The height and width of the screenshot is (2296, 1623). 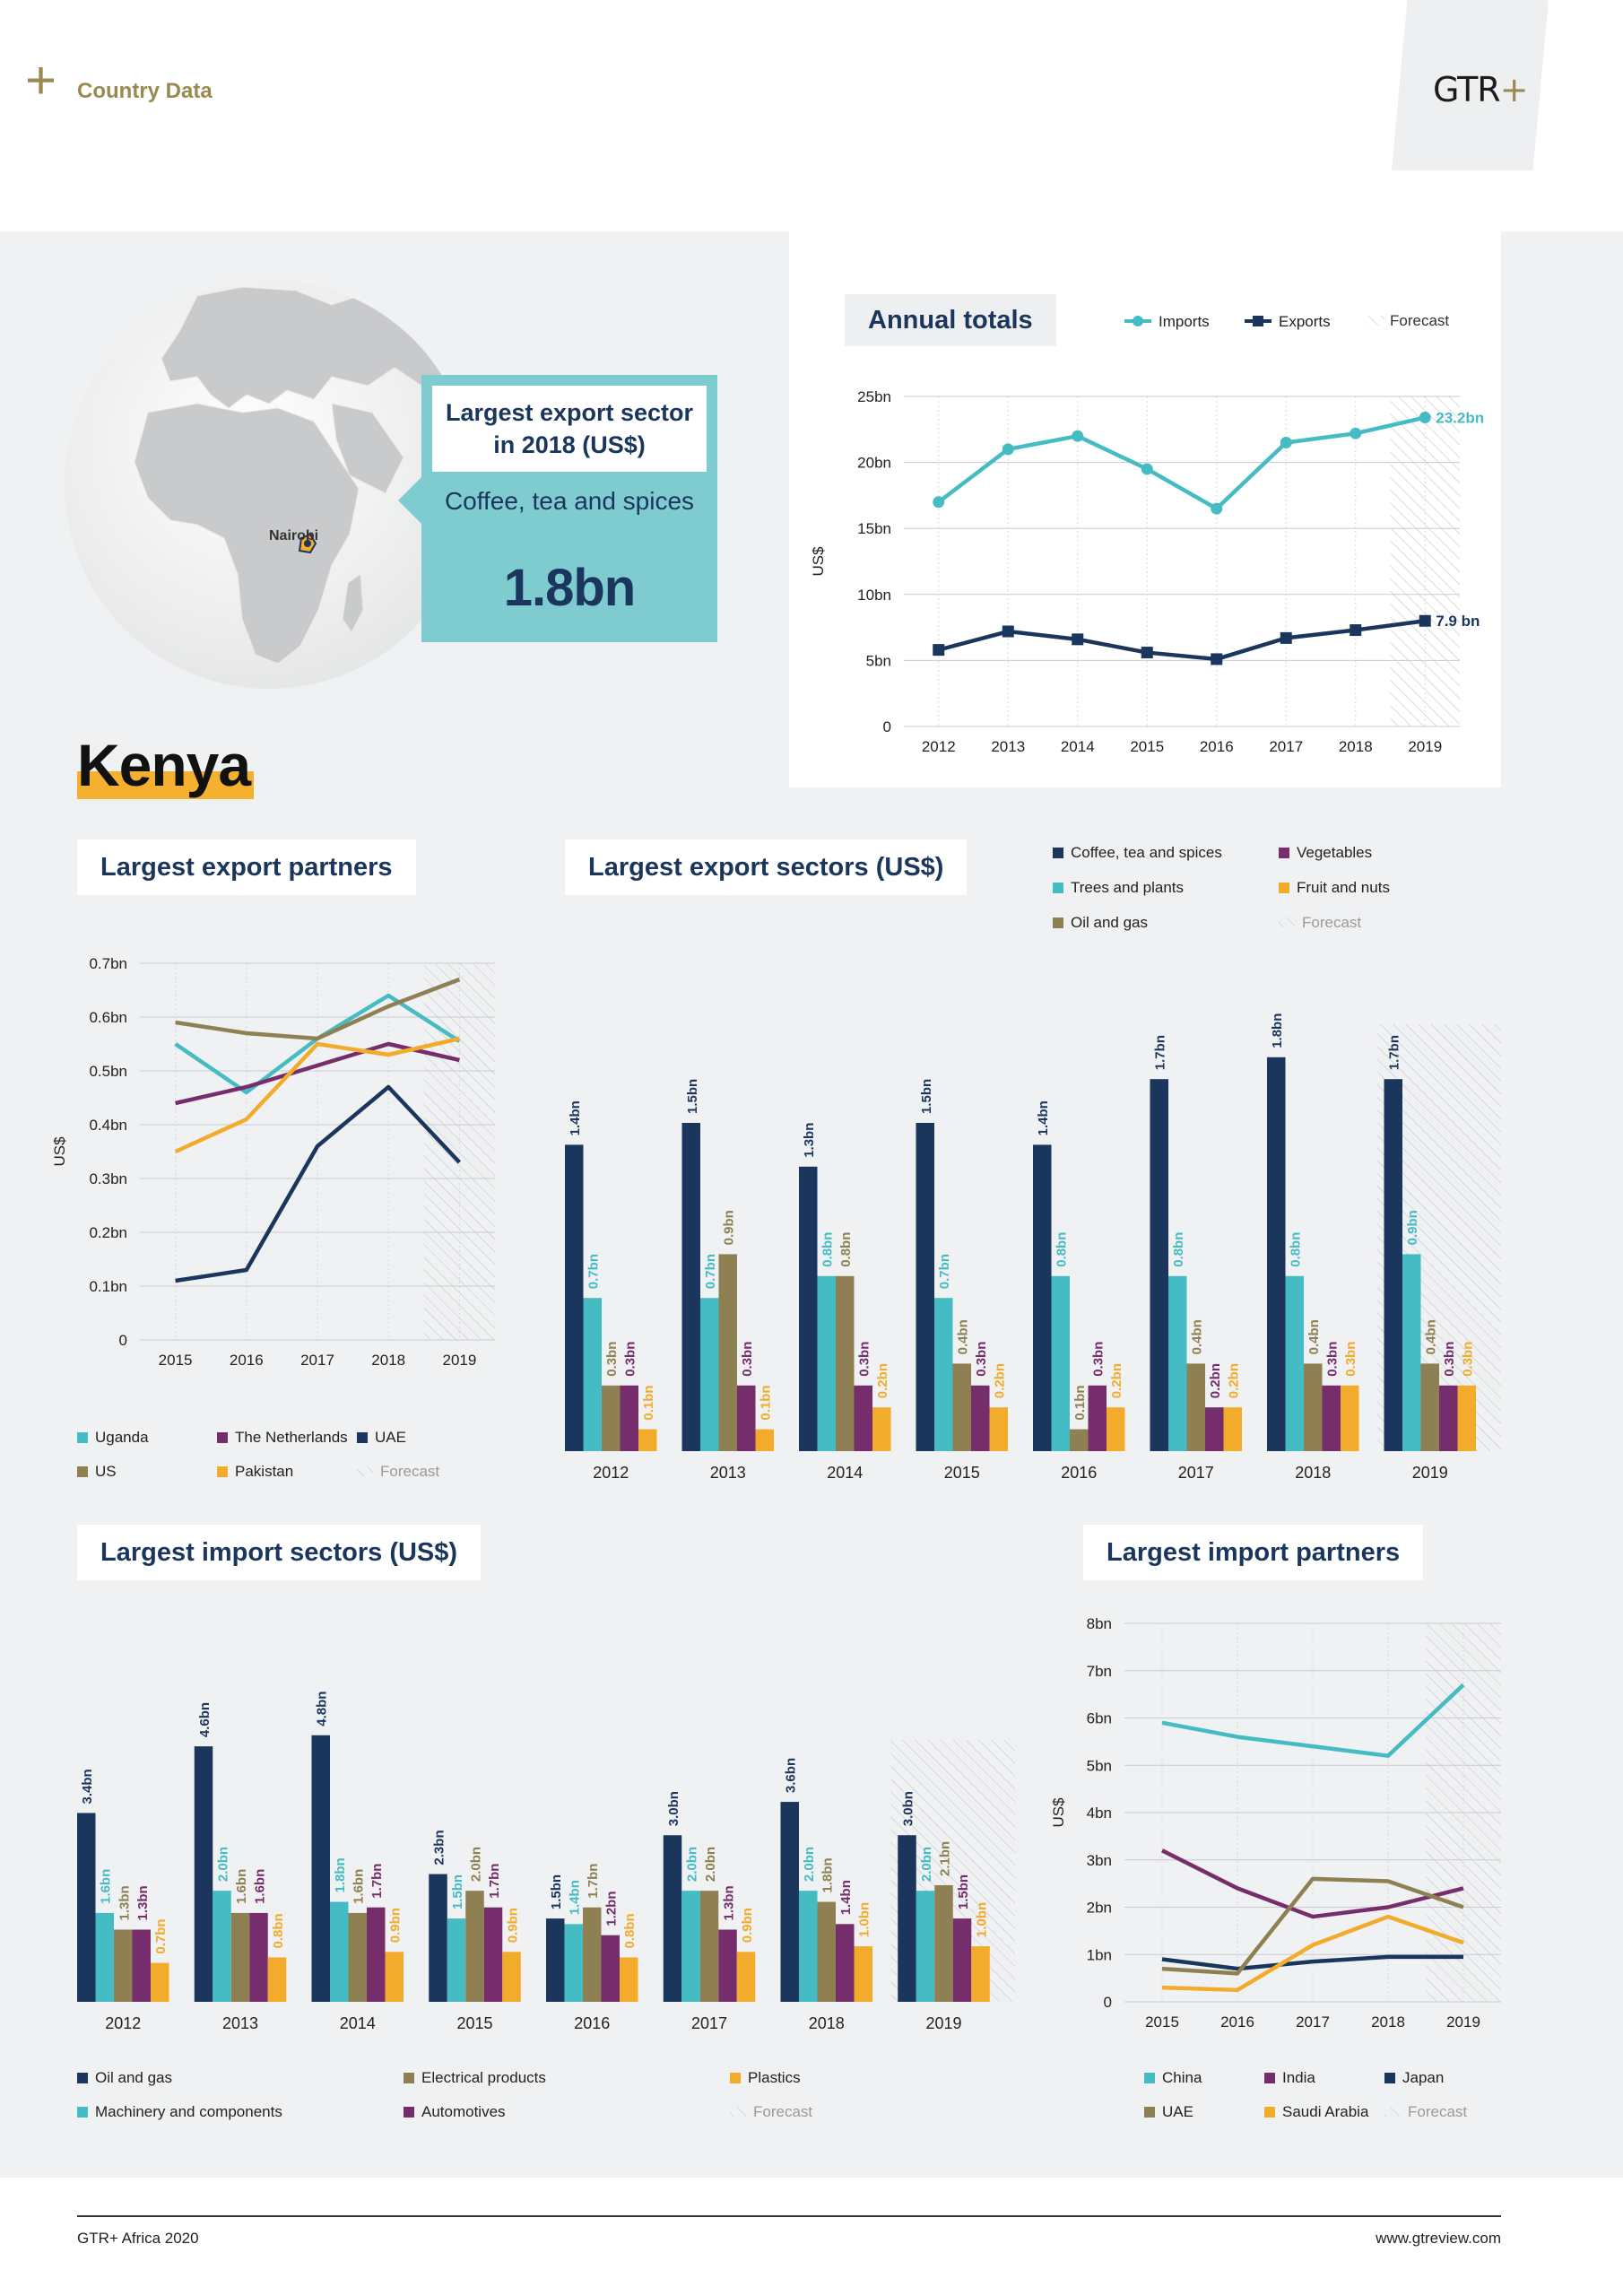 I want to click on madagascar-landmass, so click(x=353, y=603).